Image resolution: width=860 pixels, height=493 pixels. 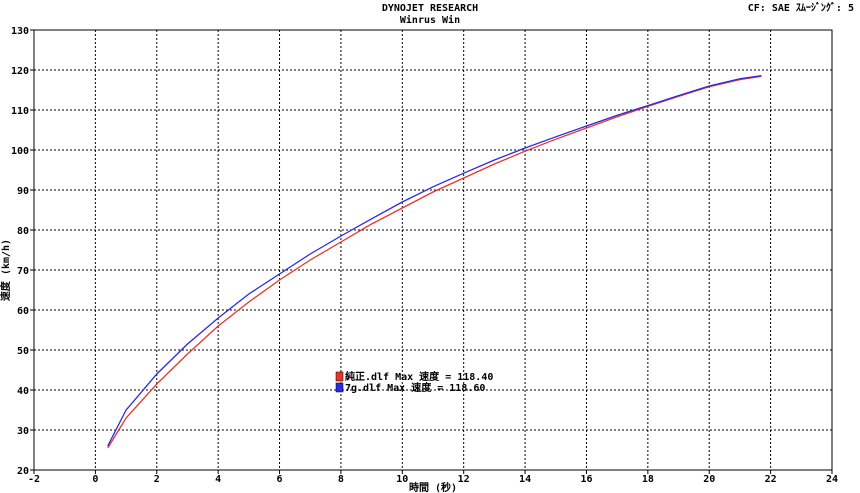 What do you see at coordinates (23, 391) in the screenshot?
I see `y-tick-label: 40` at bounding box center [23, 391].